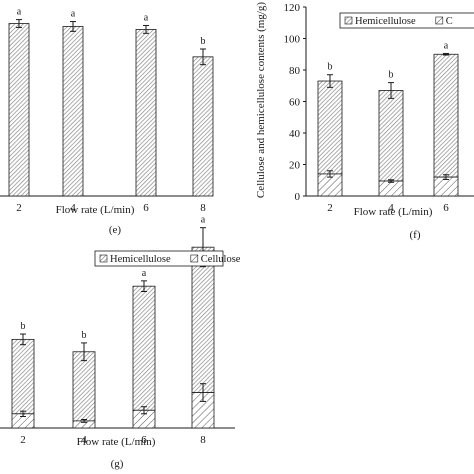  What do you see at coordinates (73, 208) in the screenshot?
I see `x-tick-label-e-4: 4` at bounding box center [73, 208].